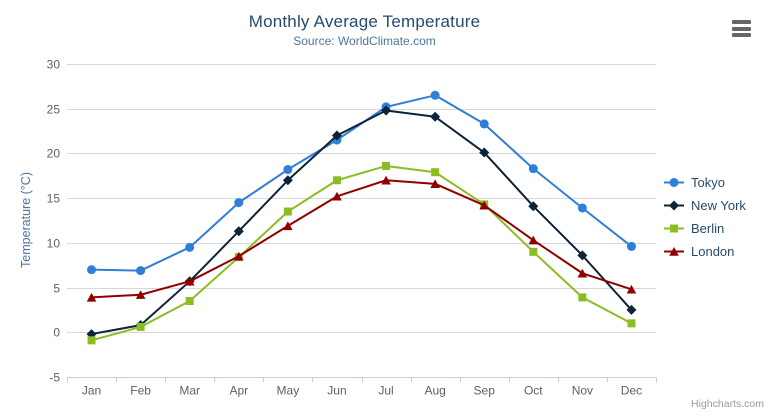 This screenshot has width=769, height=416. What do you see at coordinates (364, 41) in the screenshot?
I see `chart-subtitle: Source: WorldClimate.com` at bounding box center [364, 41].